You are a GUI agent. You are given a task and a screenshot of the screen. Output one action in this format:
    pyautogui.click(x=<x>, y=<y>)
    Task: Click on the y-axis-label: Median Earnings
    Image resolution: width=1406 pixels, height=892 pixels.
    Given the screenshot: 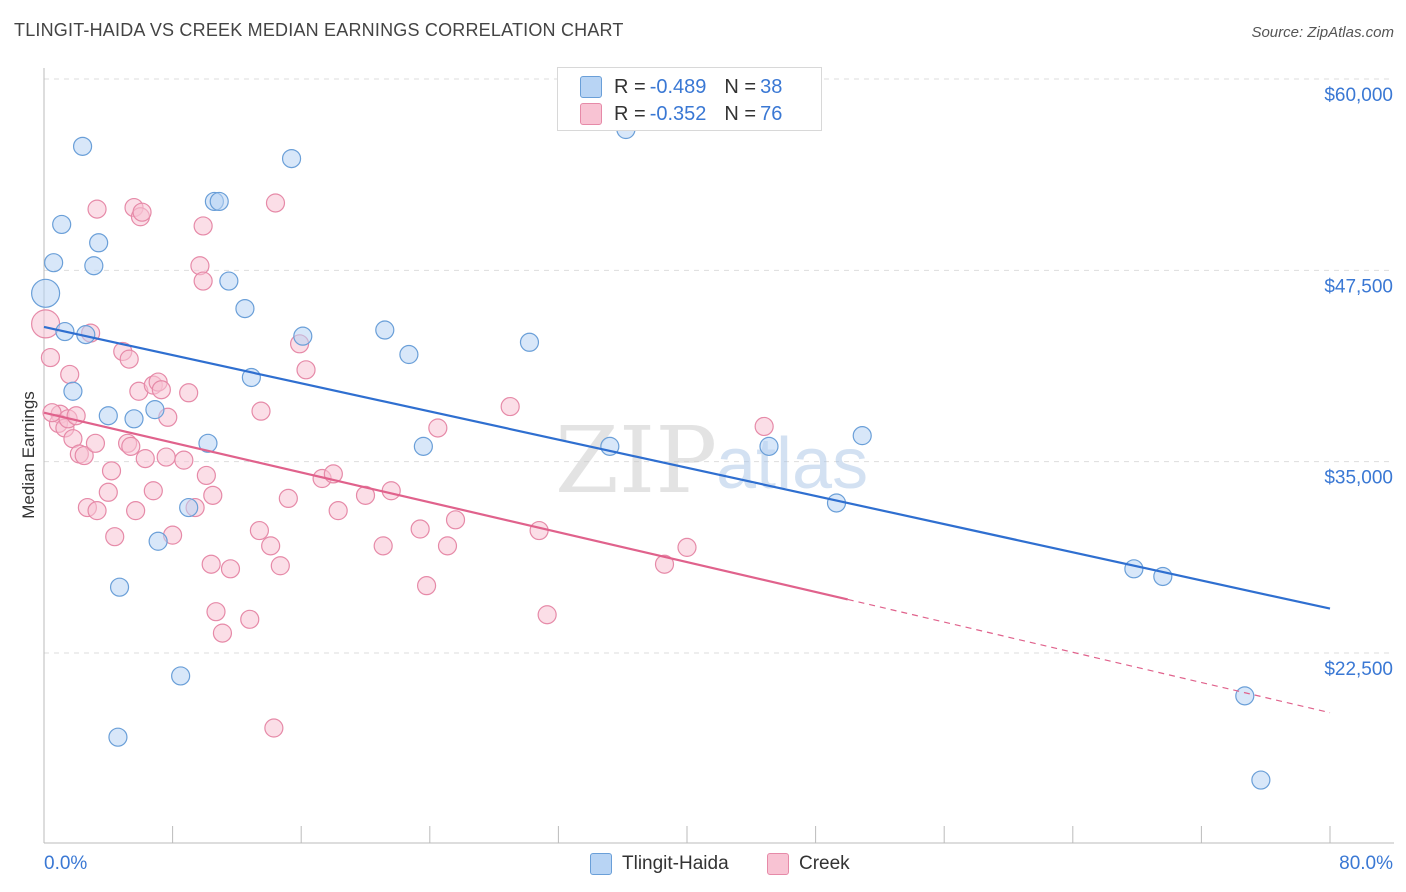 What is the action you would take?
    pyautogui.click(x=28, y=455)
    